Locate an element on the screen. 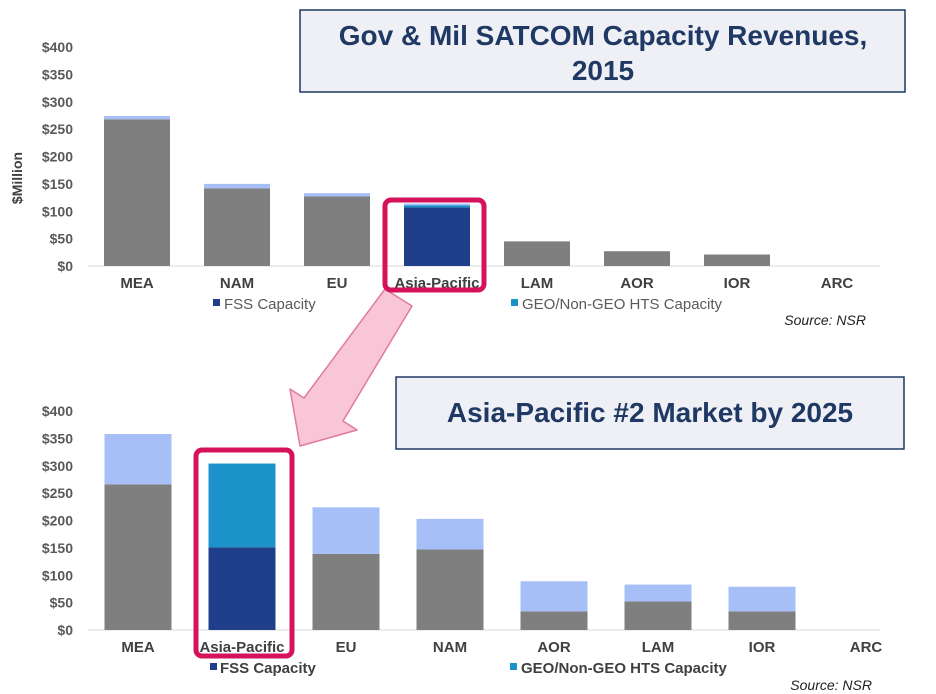  chart1-category-labels: MEA NAM EU Asia-Pacific LAM AOR IOR ARC is located at coordinates (486, 283).